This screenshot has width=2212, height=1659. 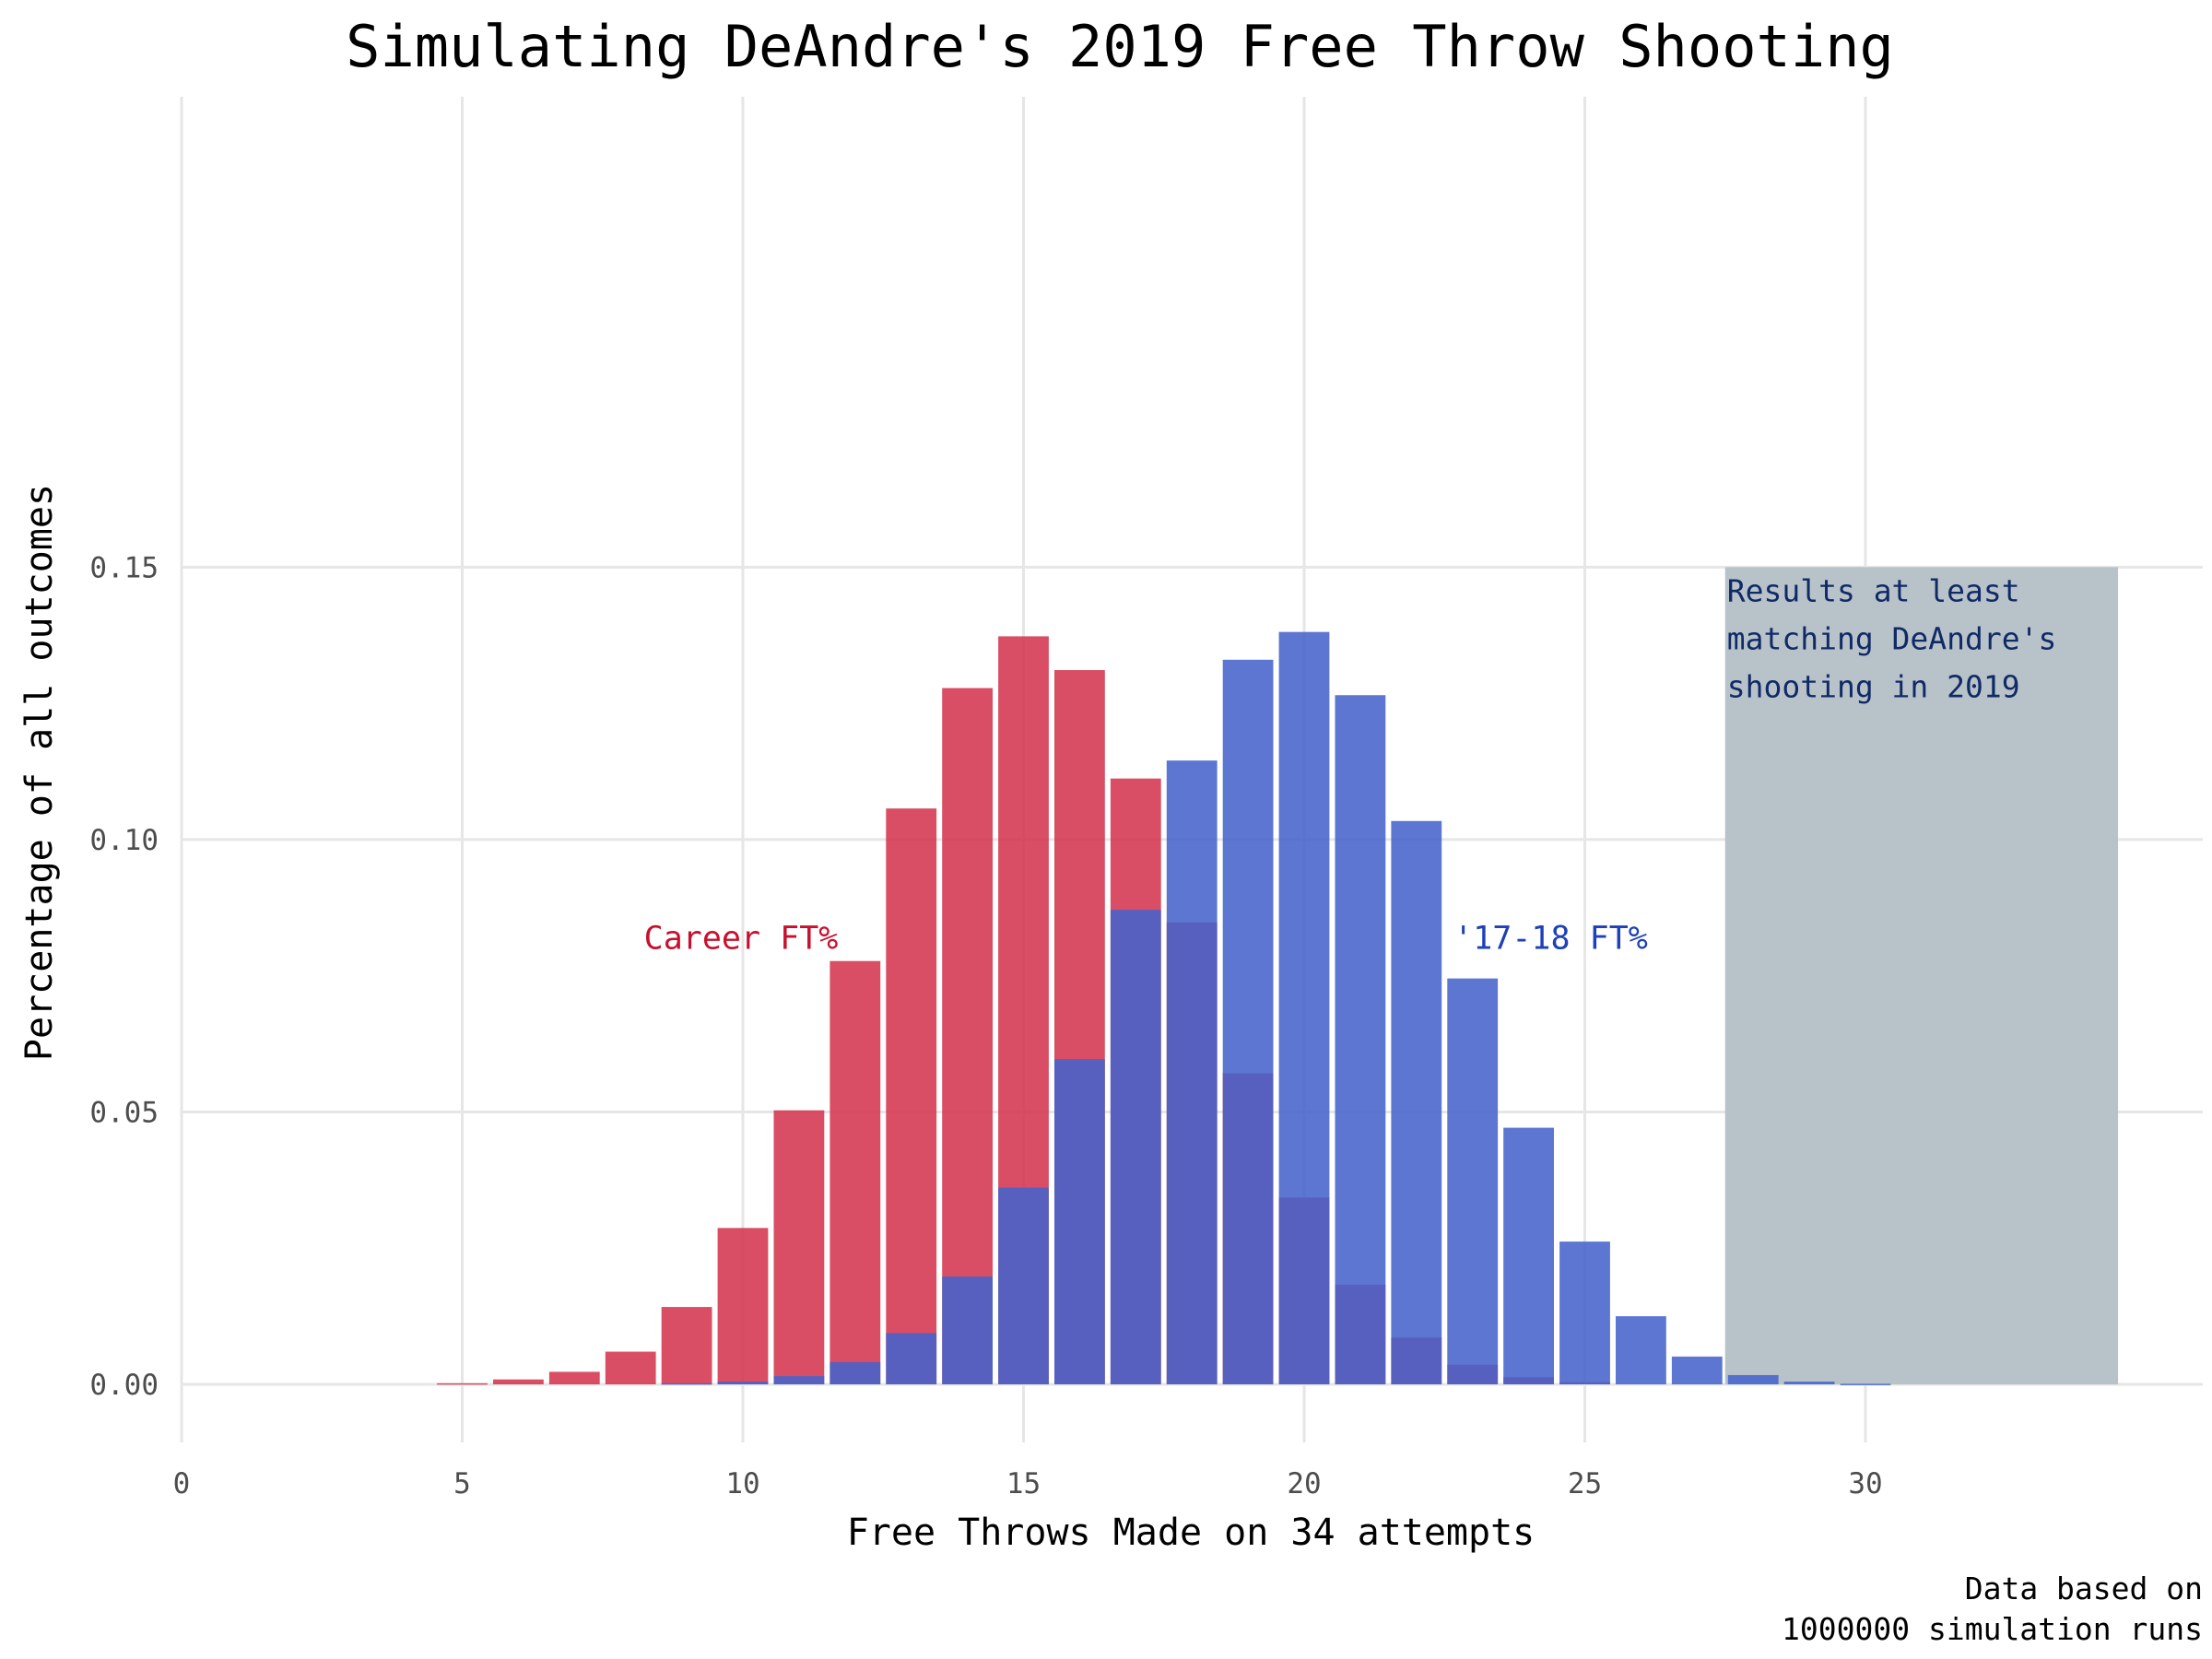 I want to click on bar-series2-x17, so click(x=1135, y=1147).